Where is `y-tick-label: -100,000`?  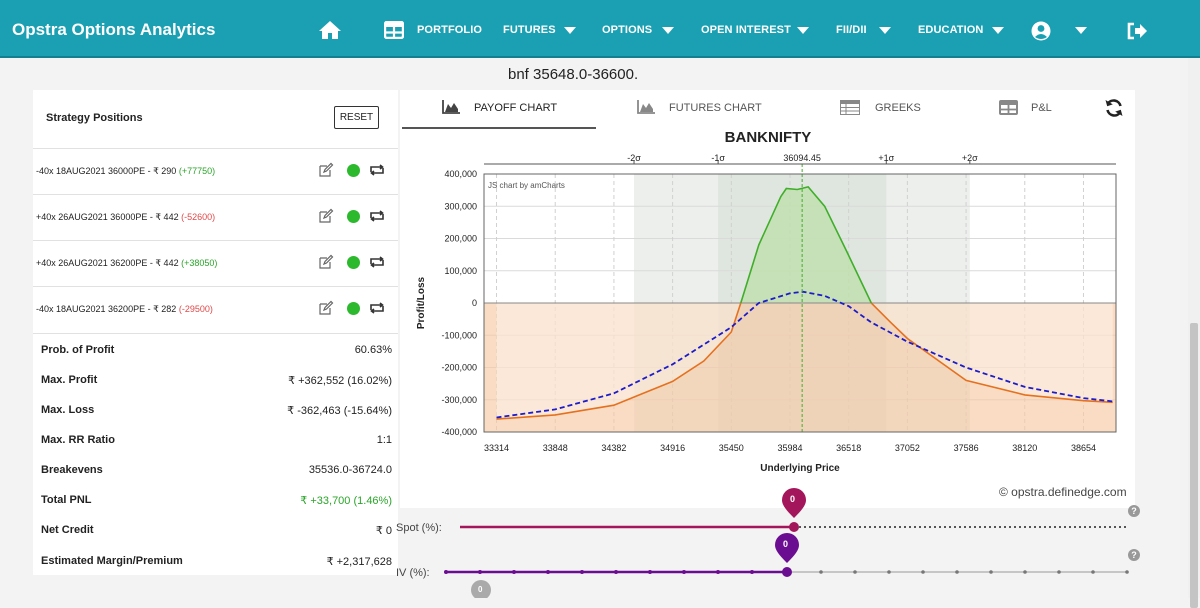 y-tick-label: -100,000 is located at coordinates (459, 335).